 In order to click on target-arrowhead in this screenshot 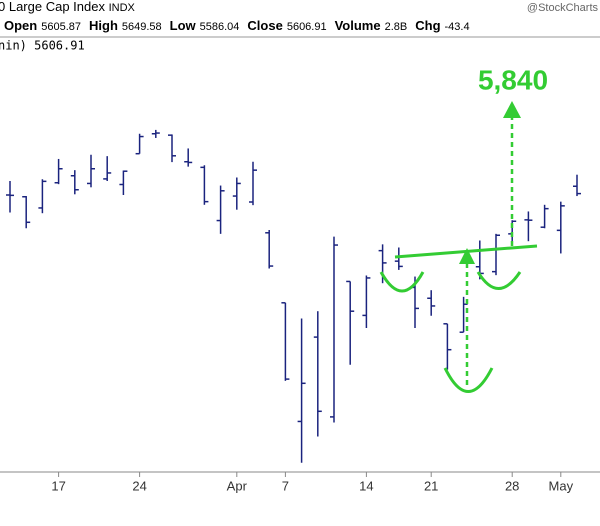, I will do `click(512, 109)`.